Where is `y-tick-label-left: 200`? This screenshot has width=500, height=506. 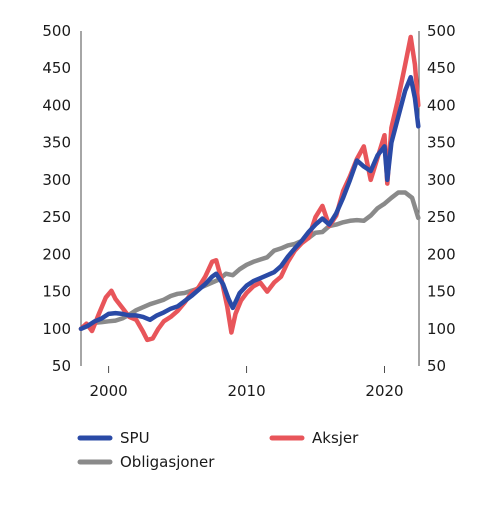 y-tick-label-left: 200 is located at coordinates (56, 254).